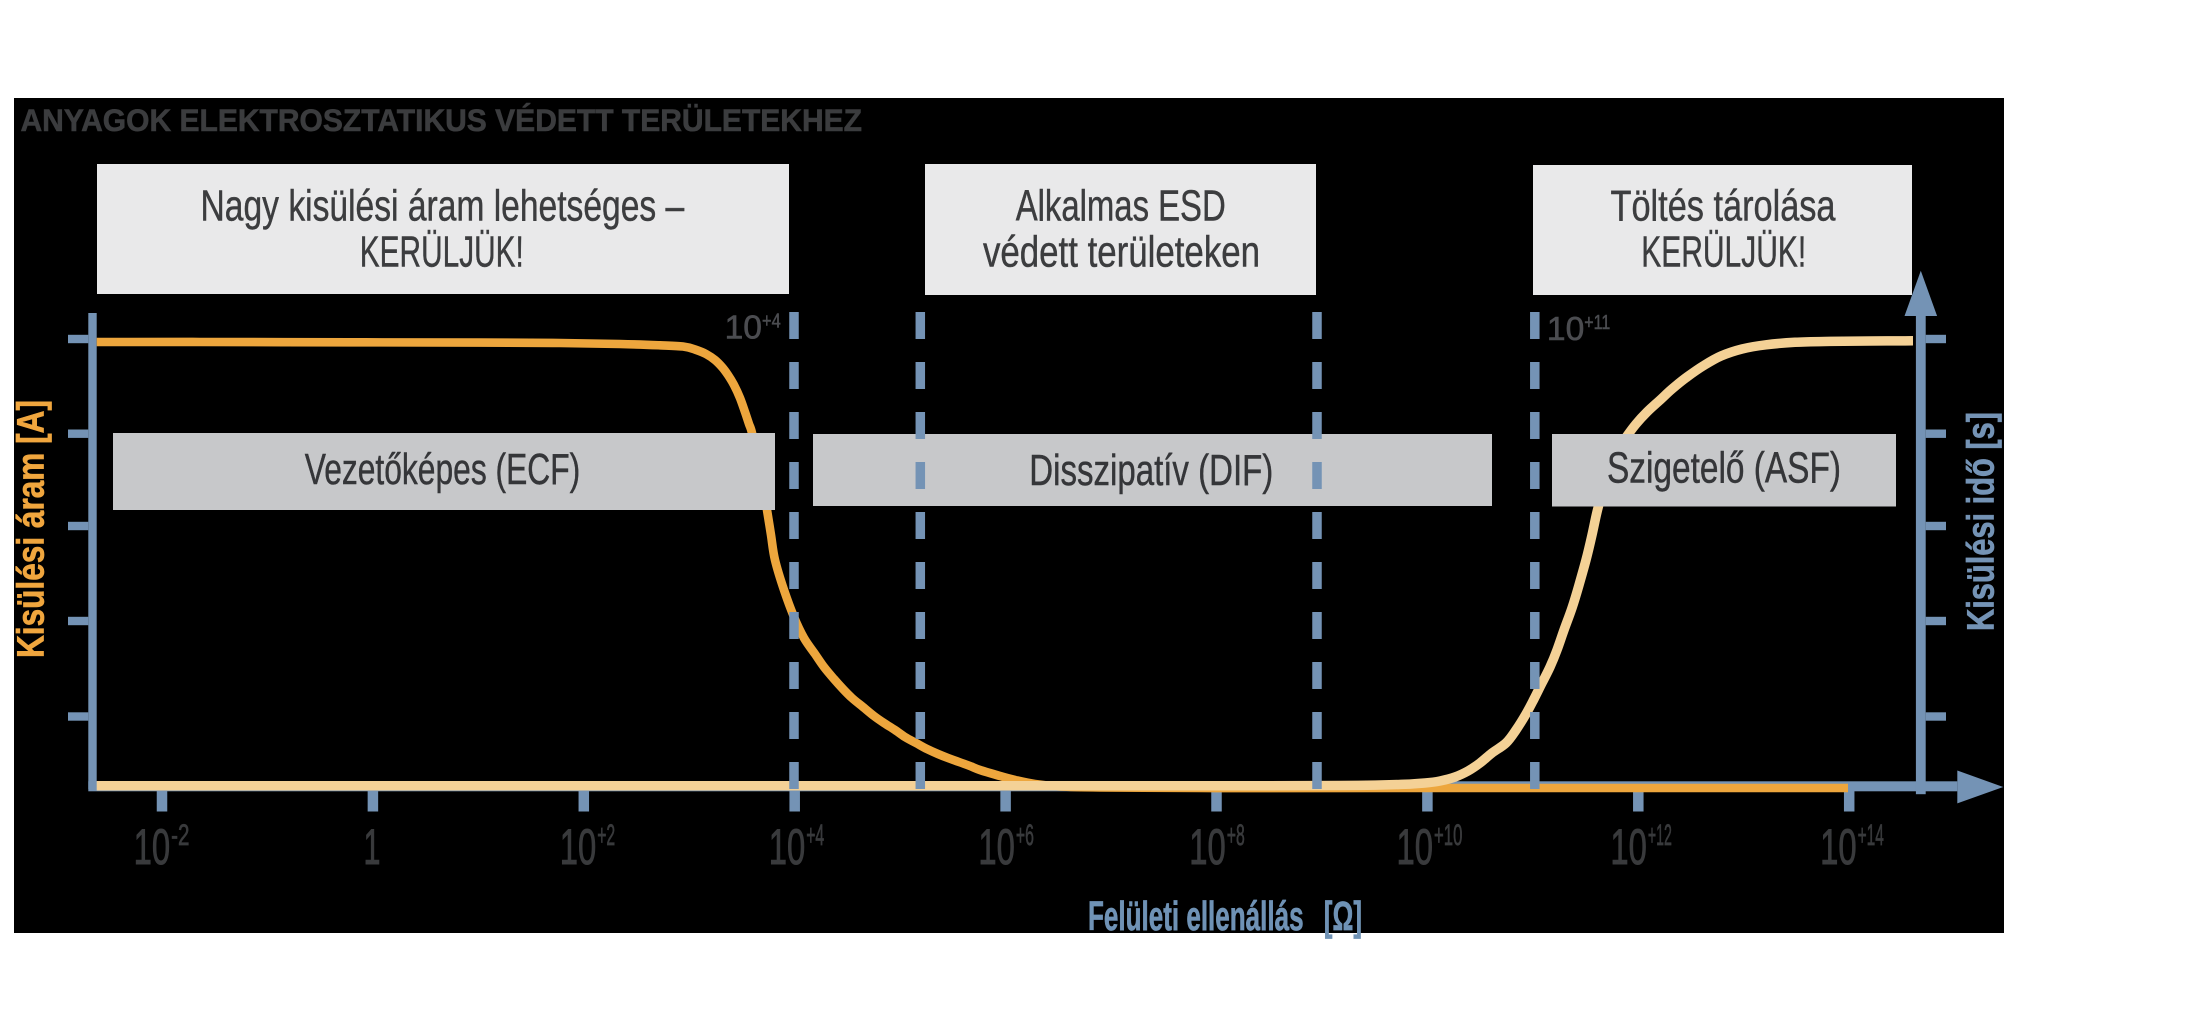 The height and width of the screenshot is (1011, 2197). Describe the element at coordinates (443, 469) in the screenshot. I see `svg-text: Vezetőképes (ECF)` at that location.